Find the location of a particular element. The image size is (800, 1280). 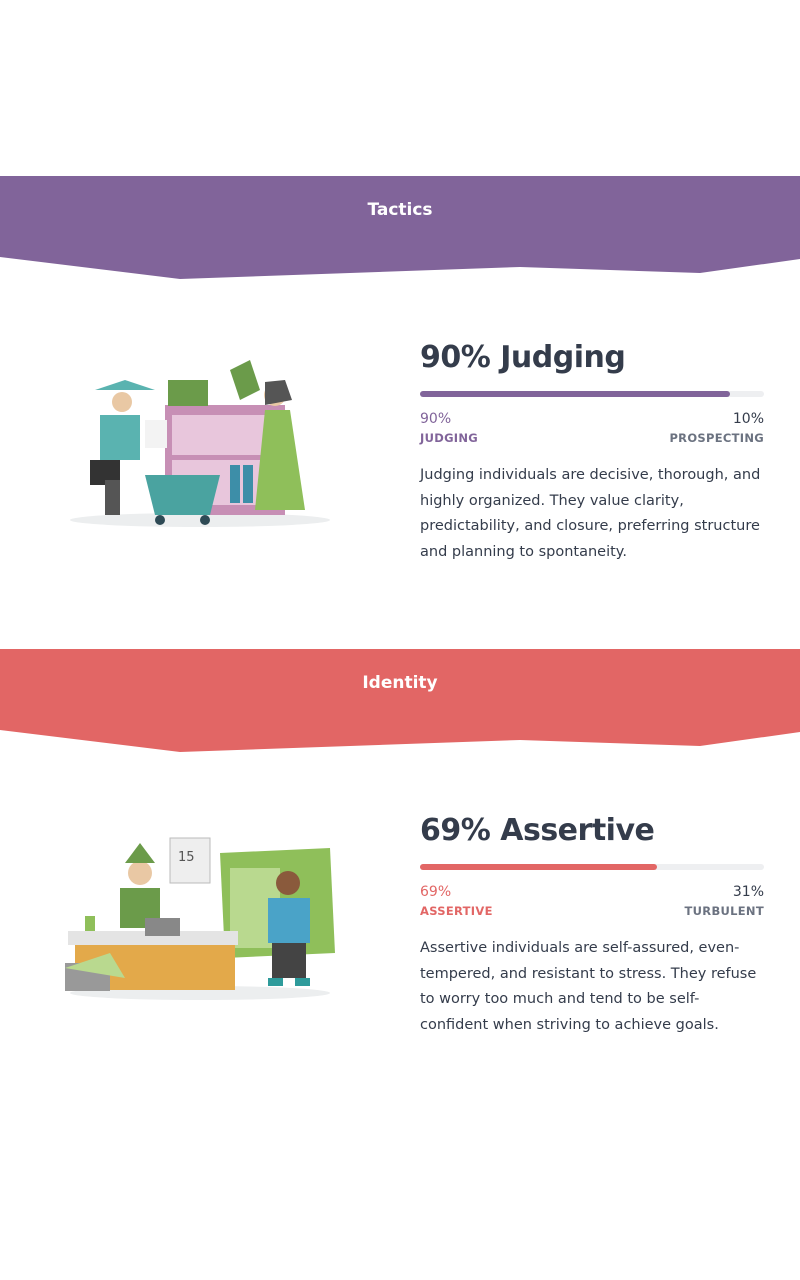

right-trait-label: PROSPECTING is located at coordinates (716, 438).